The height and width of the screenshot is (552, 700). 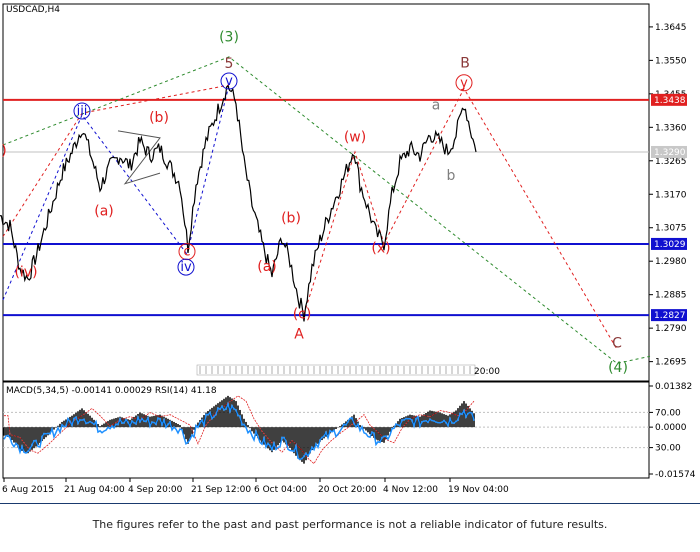 I want to click on wave-label: (w), so click(x=355, y=137).